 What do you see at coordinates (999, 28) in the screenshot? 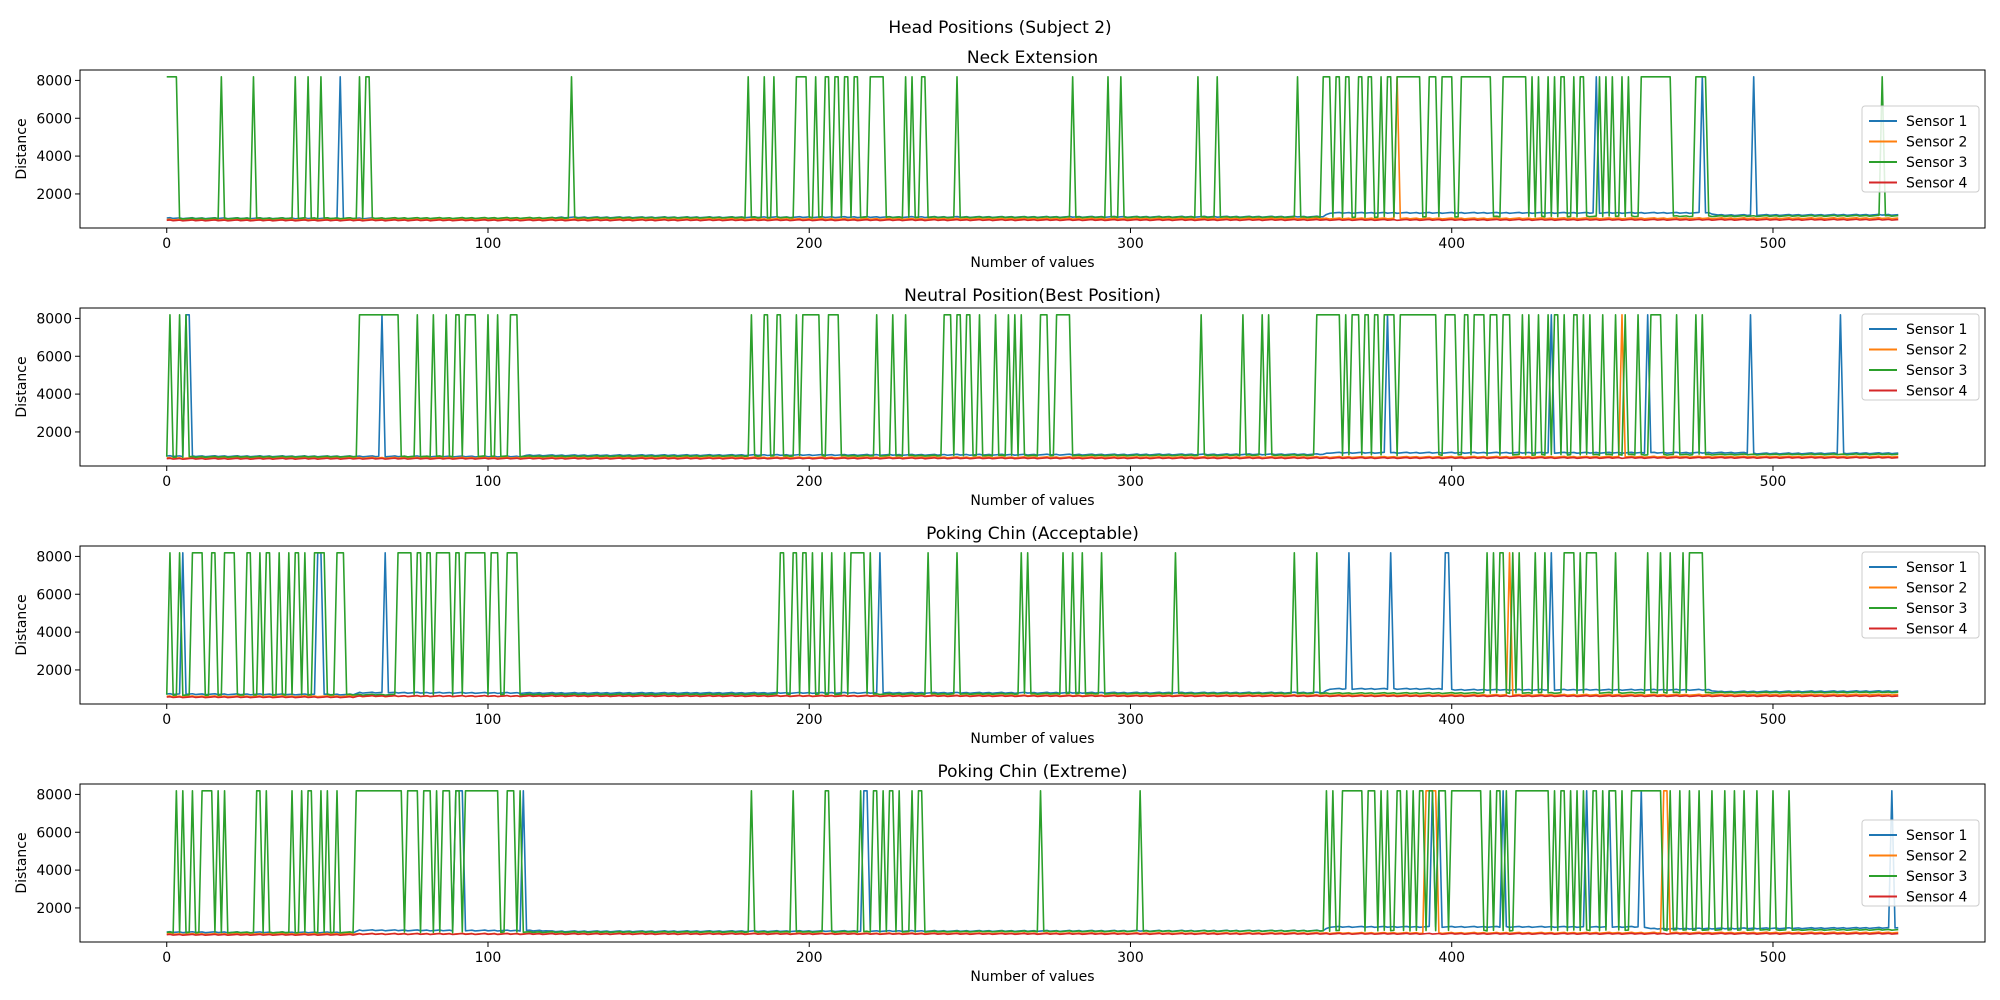
I see `figure-title: Head Positions (Subject 2)` at bounding box center [999, 28].